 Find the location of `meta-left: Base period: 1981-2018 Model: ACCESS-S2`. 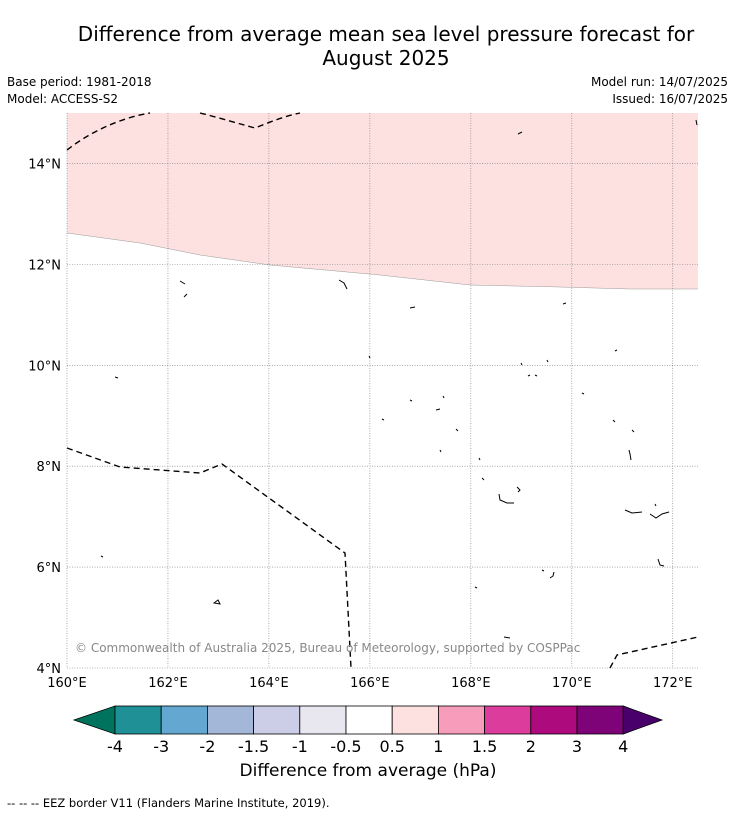

meta-left: Base period: 1981-2018 Model: ACCESS-S2 is located at coordinates (79, 91).